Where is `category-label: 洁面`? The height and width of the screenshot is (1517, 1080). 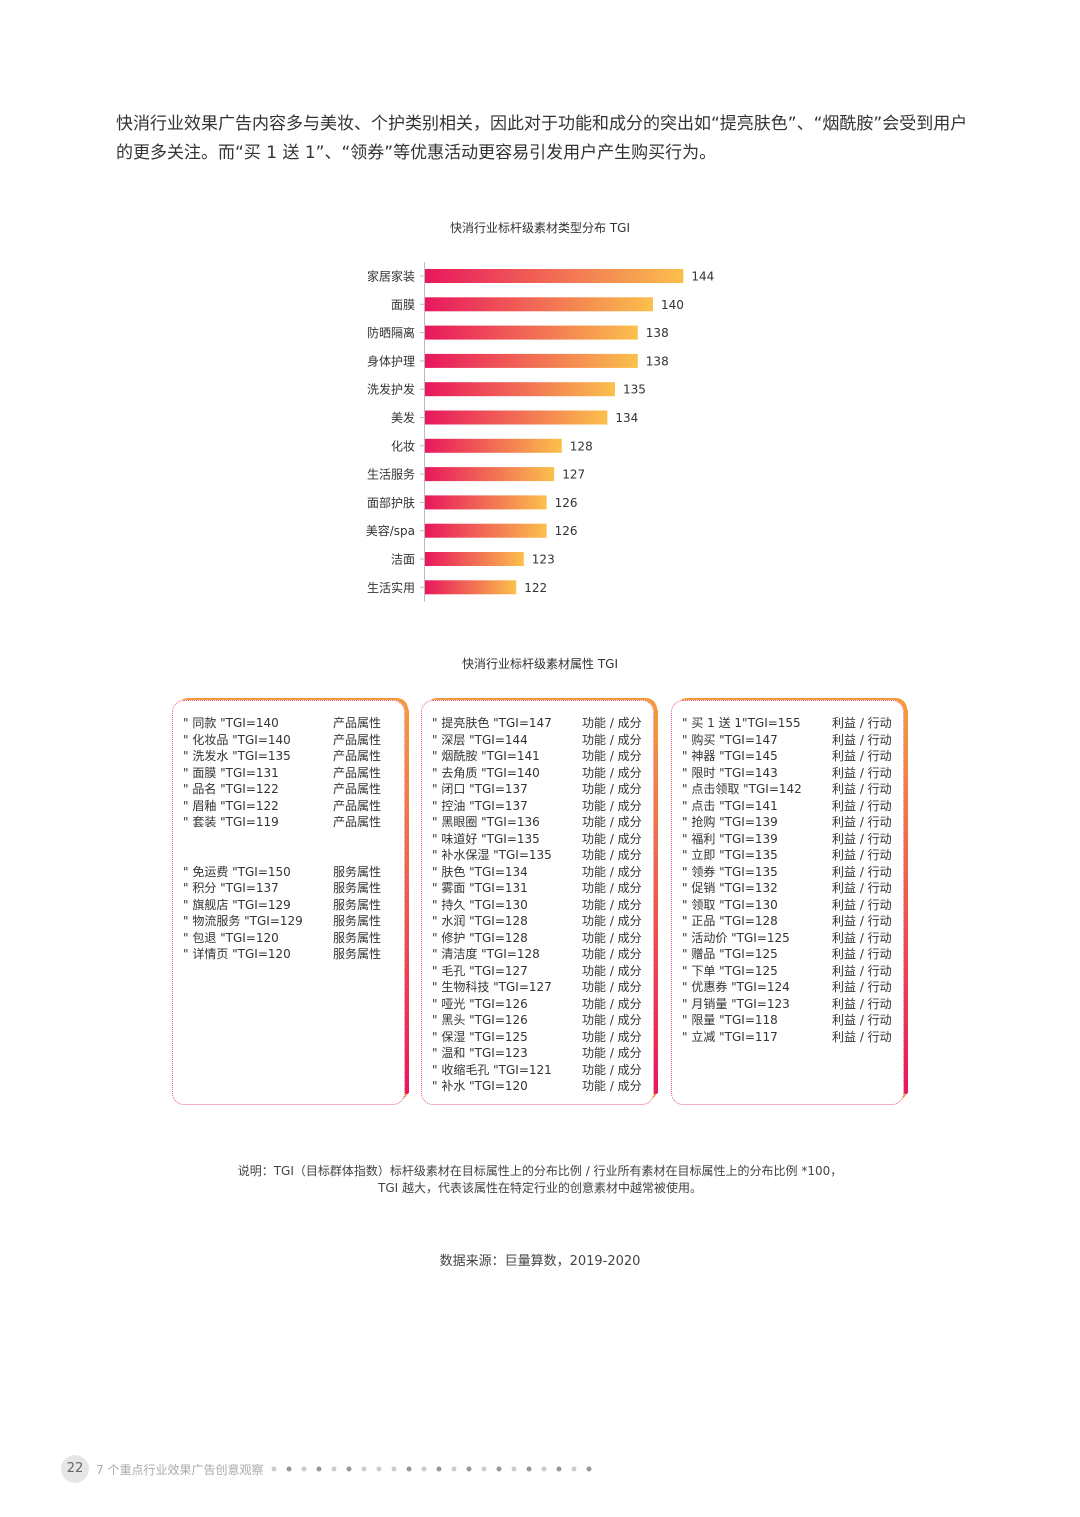
category-label: 洁面 is located at coordinates (403, 560).